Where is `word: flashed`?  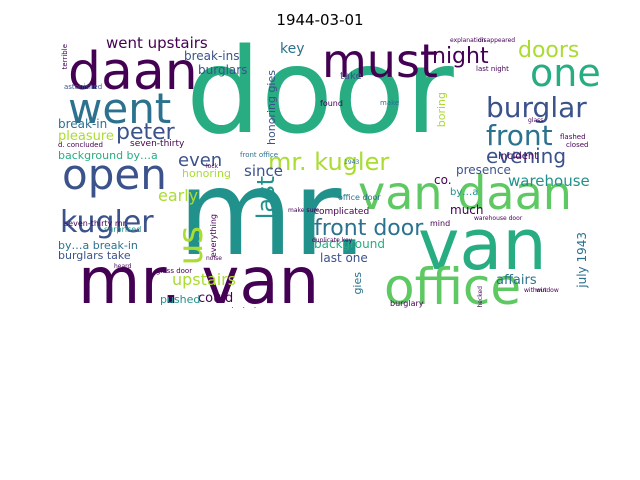
word: flashed is located at coordinates (573, 137).